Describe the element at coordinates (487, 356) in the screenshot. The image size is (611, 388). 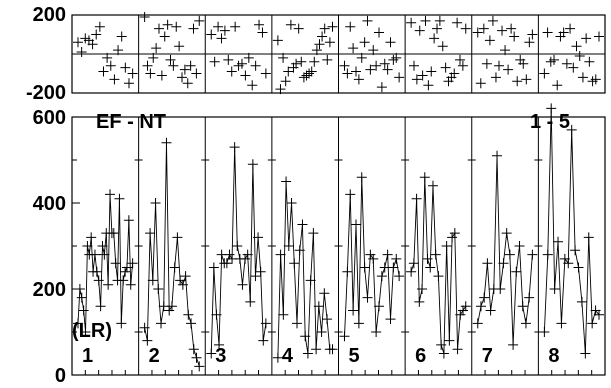
I see `panel-number-label: 7` at that location.